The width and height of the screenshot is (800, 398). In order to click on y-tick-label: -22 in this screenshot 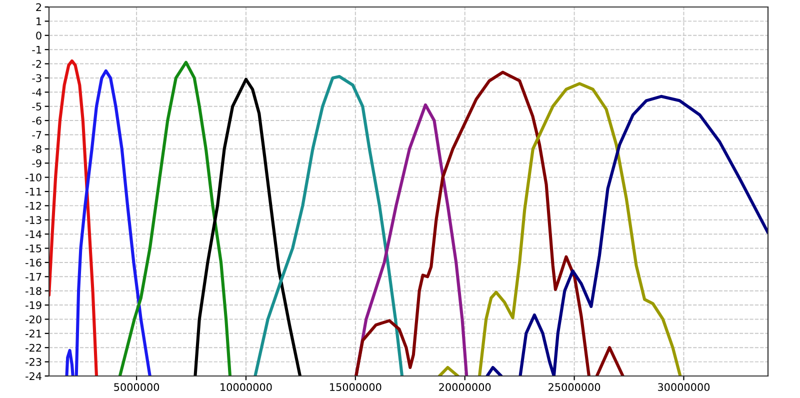, I will do `click(34, 348)`.